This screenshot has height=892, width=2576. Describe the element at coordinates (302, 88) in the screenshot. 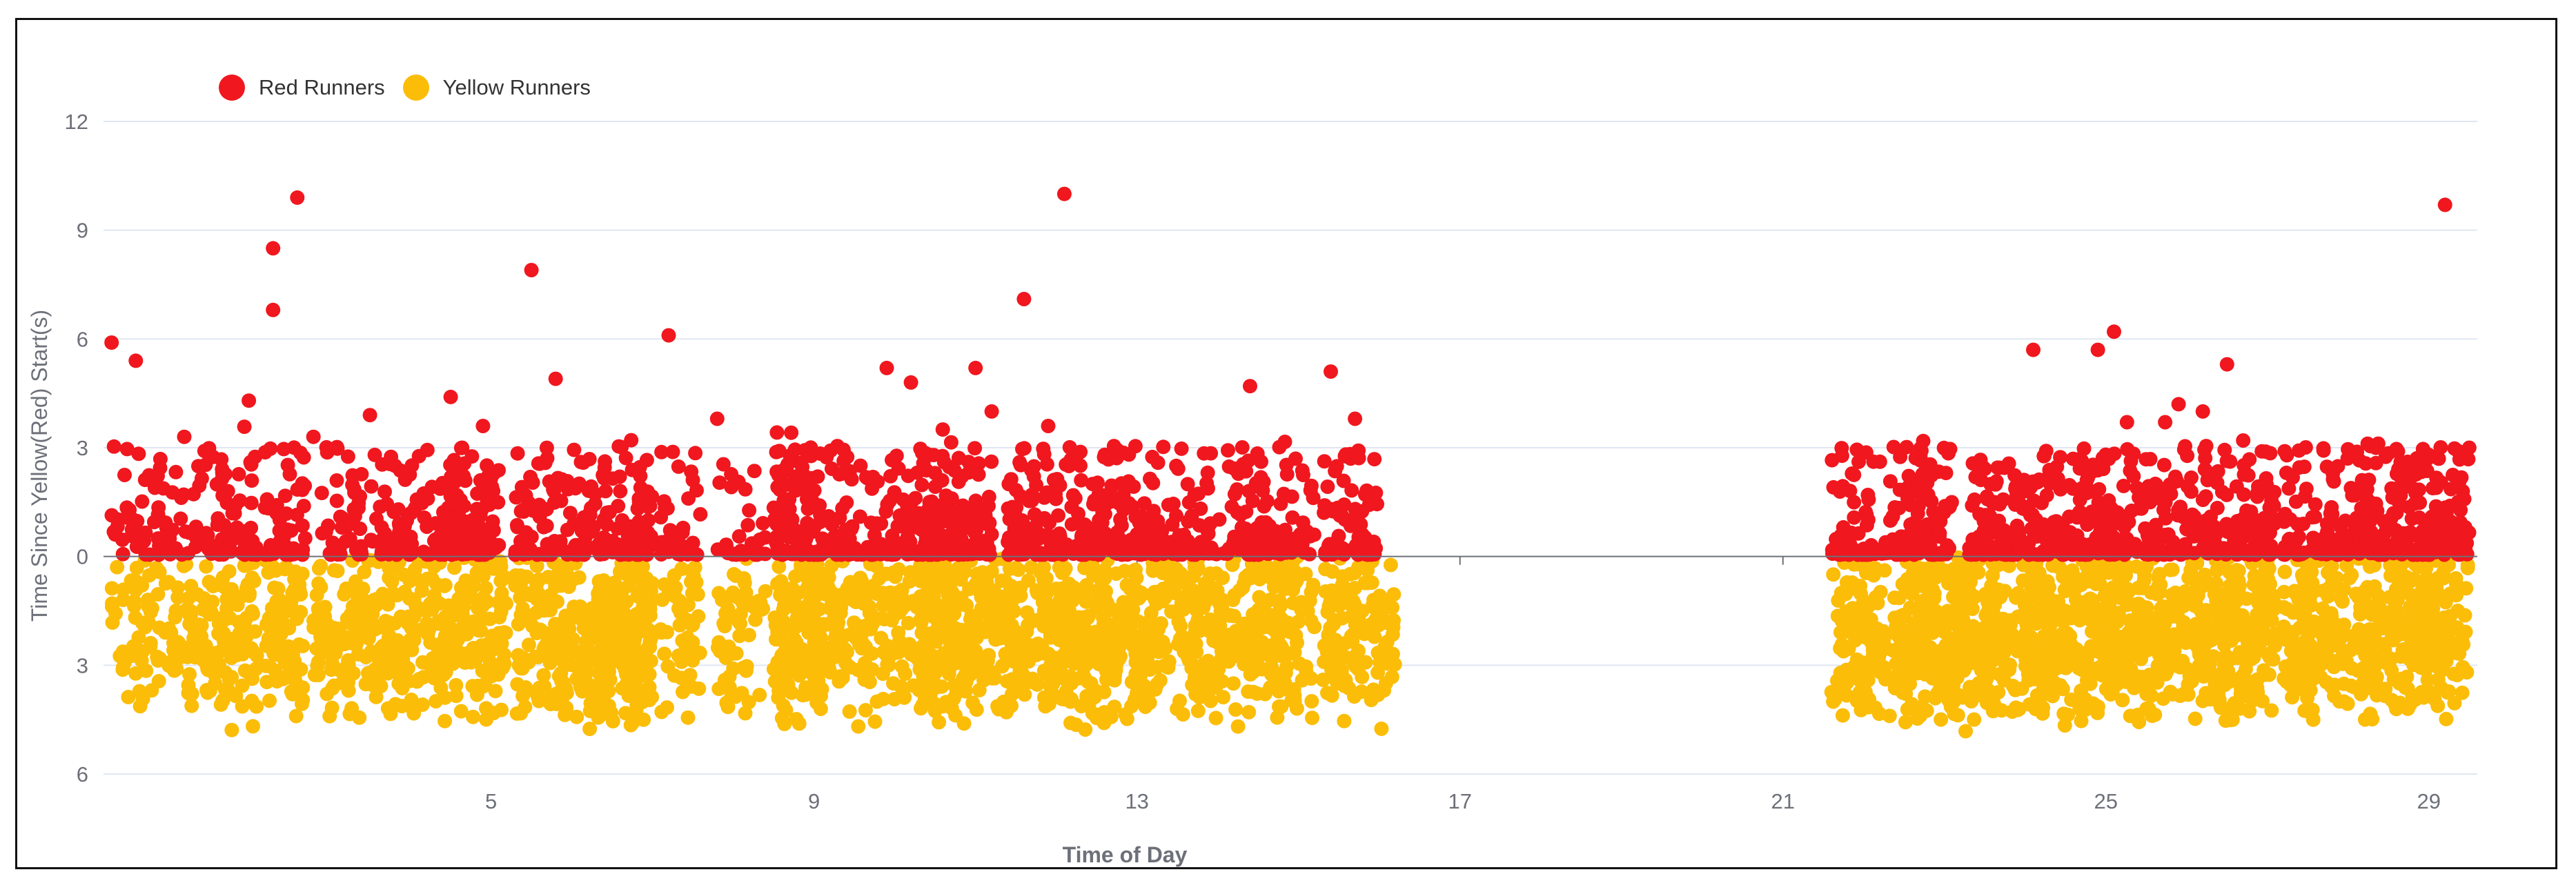

I see `legend-item-red-runners: Red Runners` at that location.